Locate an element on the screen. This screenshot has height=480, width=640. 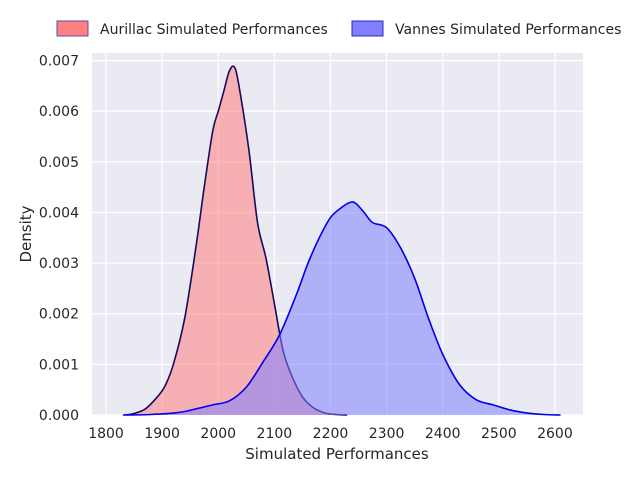
legend-label-aurillac: Aurillac Simulated Performances is located at coordinates (214, 30).